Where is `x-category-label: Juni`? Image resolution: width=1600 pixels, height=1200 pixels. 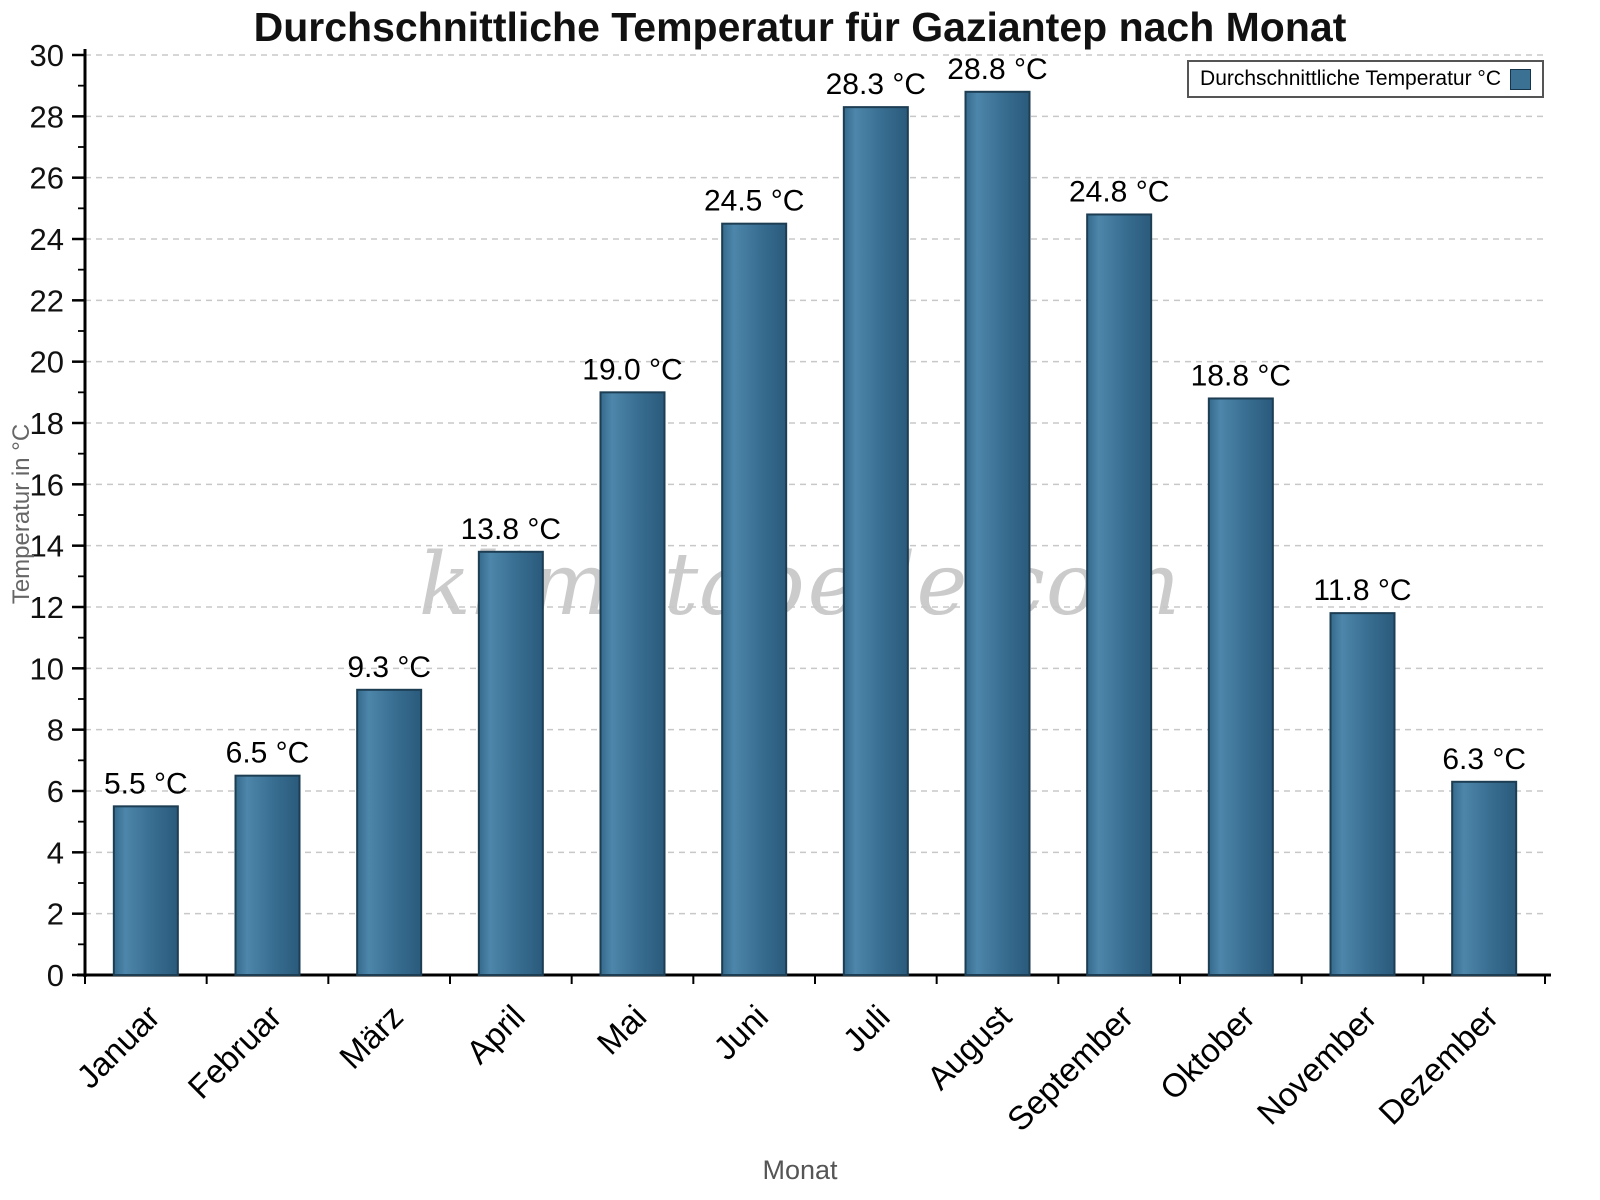 x-category-label: Juni is located at coordinates (740, 1032).